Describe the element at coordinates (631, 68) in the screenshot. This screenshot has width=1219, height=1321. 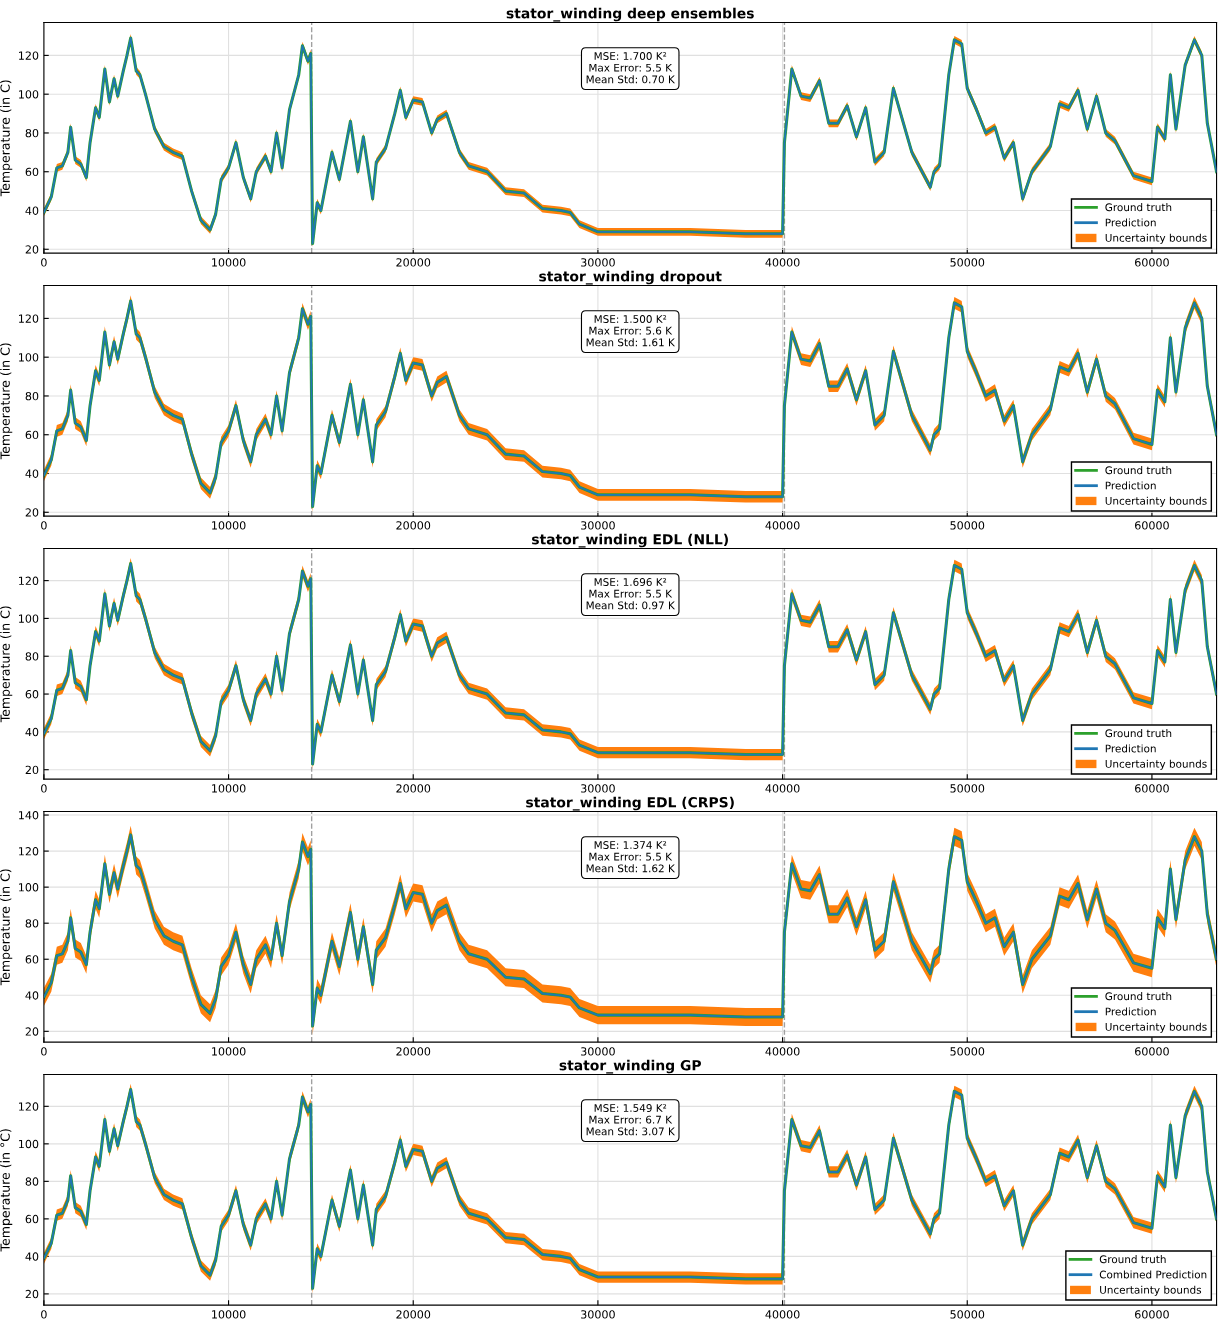
I see `annotation: MSE: 1.700 K² Max Error: 5.5 K Mean Std: 0.70 K` at that location.